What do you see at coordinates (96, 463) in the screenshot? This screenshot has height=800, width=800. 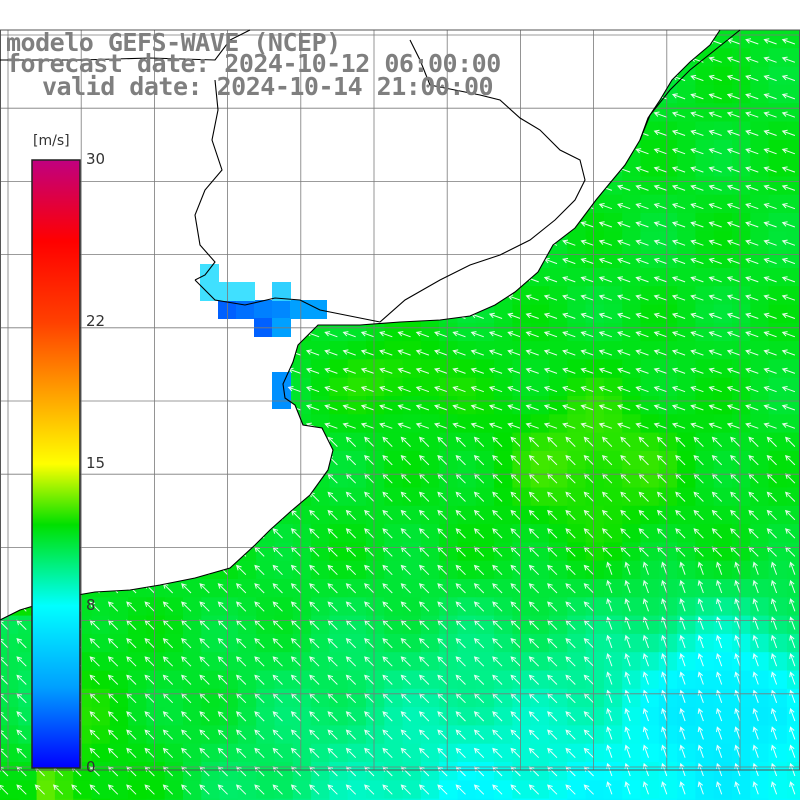 I see `colorbar-tick-label: 15` at bounding box center [96, 463].